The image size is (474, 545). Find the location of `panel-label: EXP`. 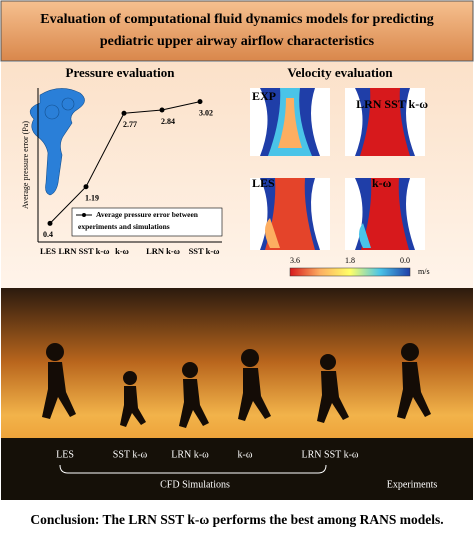

panel-label: EXP is located at coordinates (264, 96).